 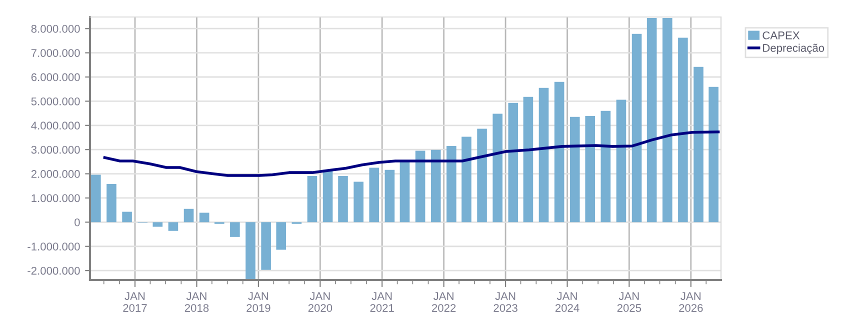 What do you see at coordinates (781, 35) in the screenshot?
I see `legend-label: CAPEX` at bounding box center [781, 35].